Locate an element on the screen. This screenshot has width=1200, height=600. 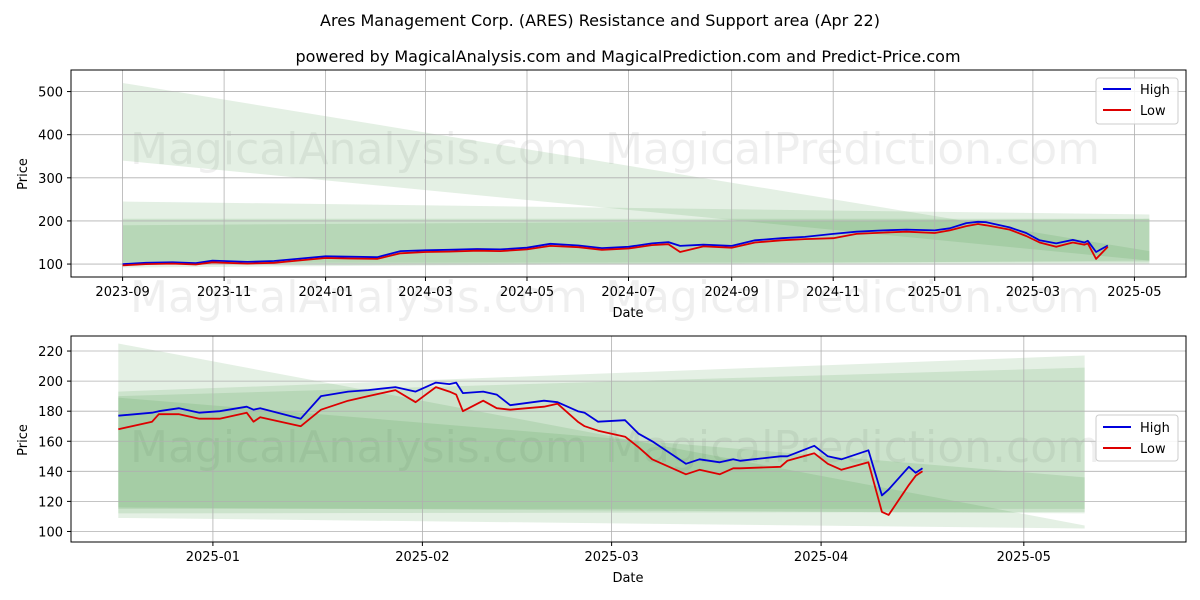
x-tick-label: 2024-05 is located at coordinates (527, 292).